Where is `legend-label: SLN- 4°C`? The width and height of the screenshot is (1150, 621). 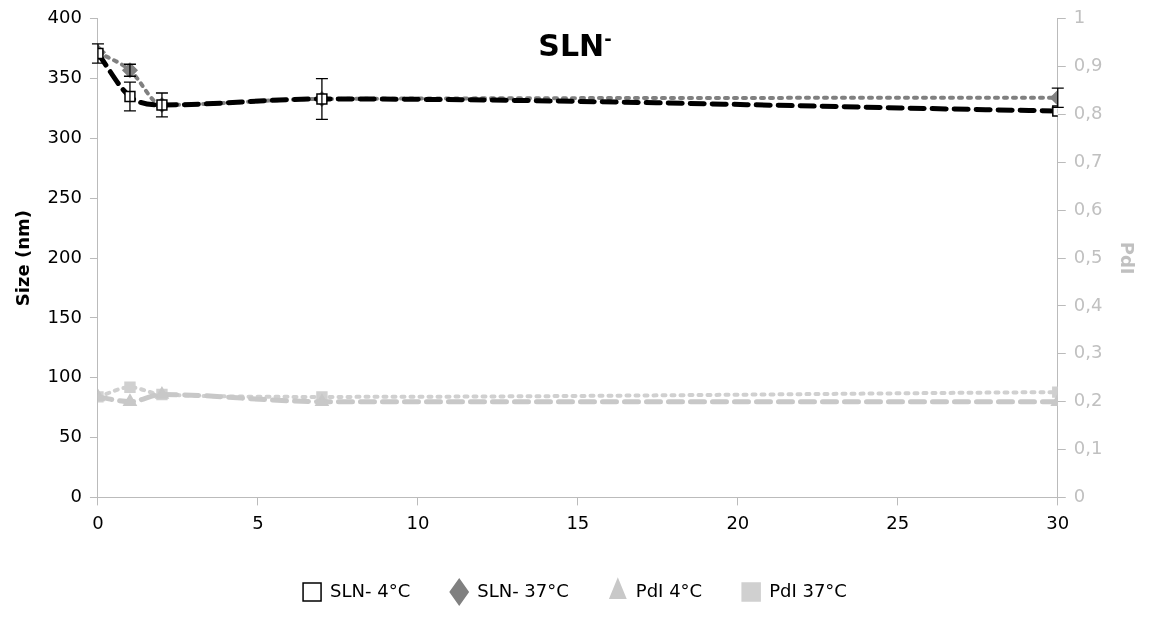
legend-label: SLN- 4°C is located at coordinates (370, 590).